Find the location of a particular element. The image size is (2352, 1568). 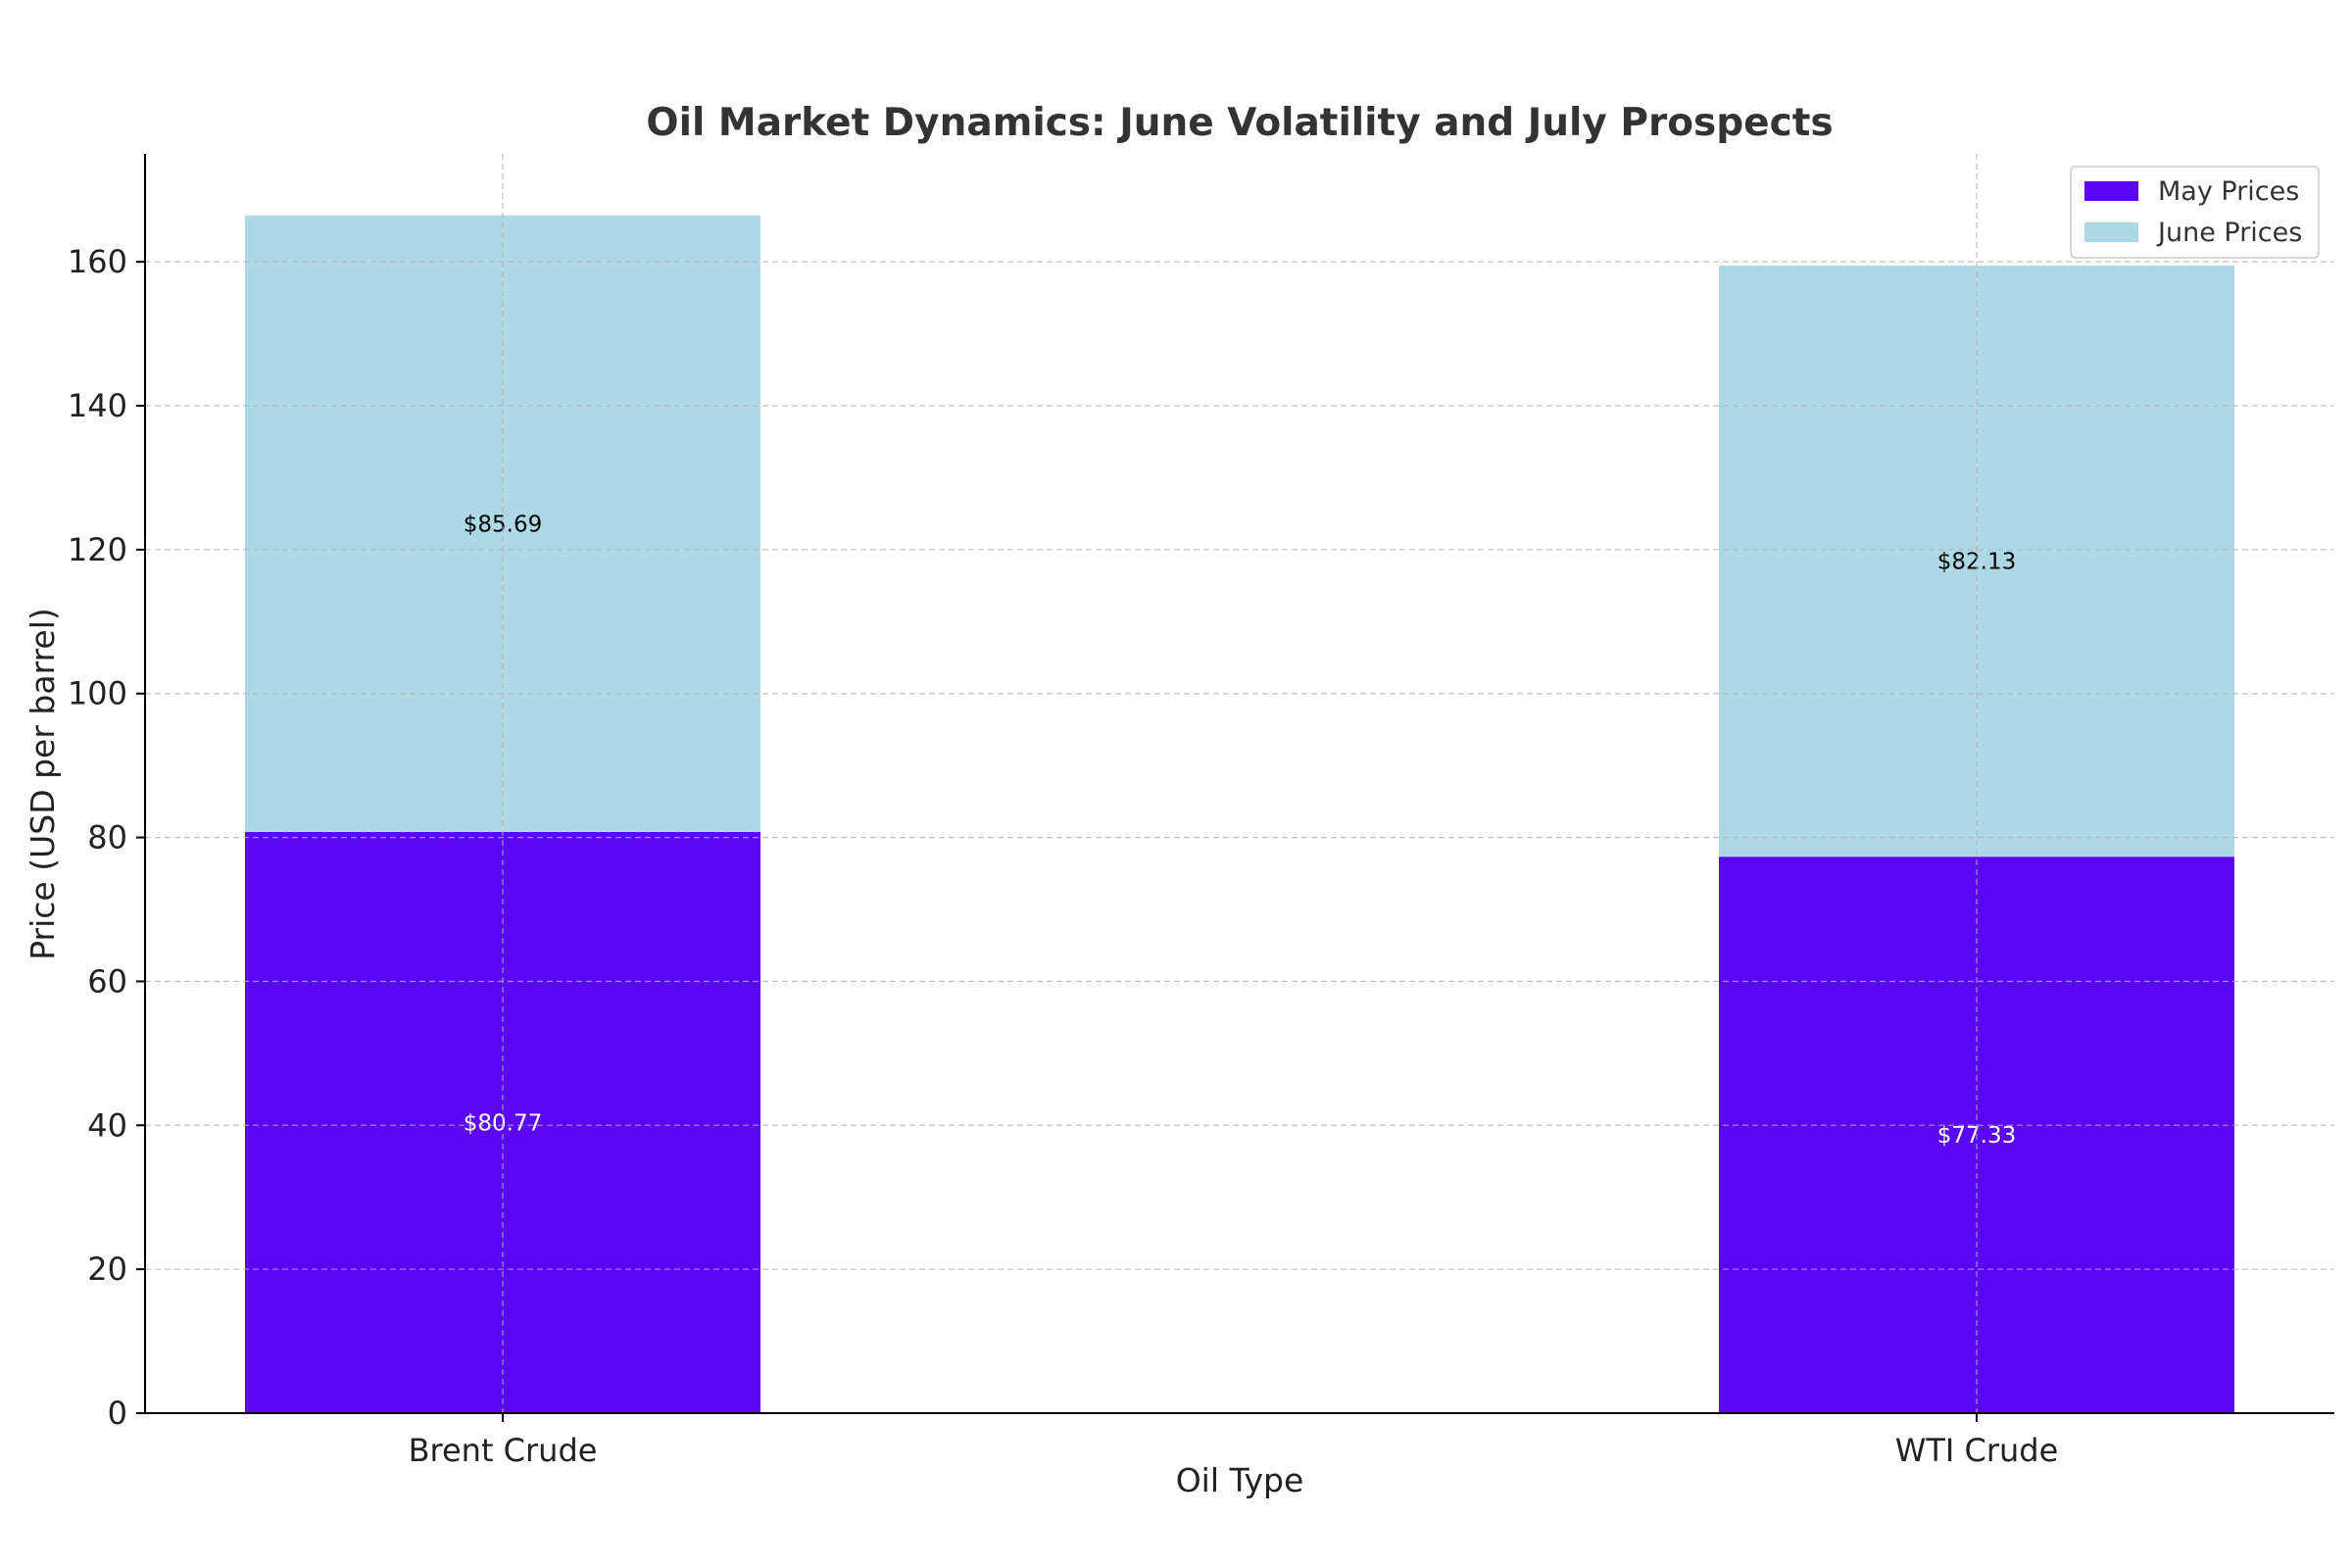

bar-june-prices-brent-crude is located at coordinates (503, 523).